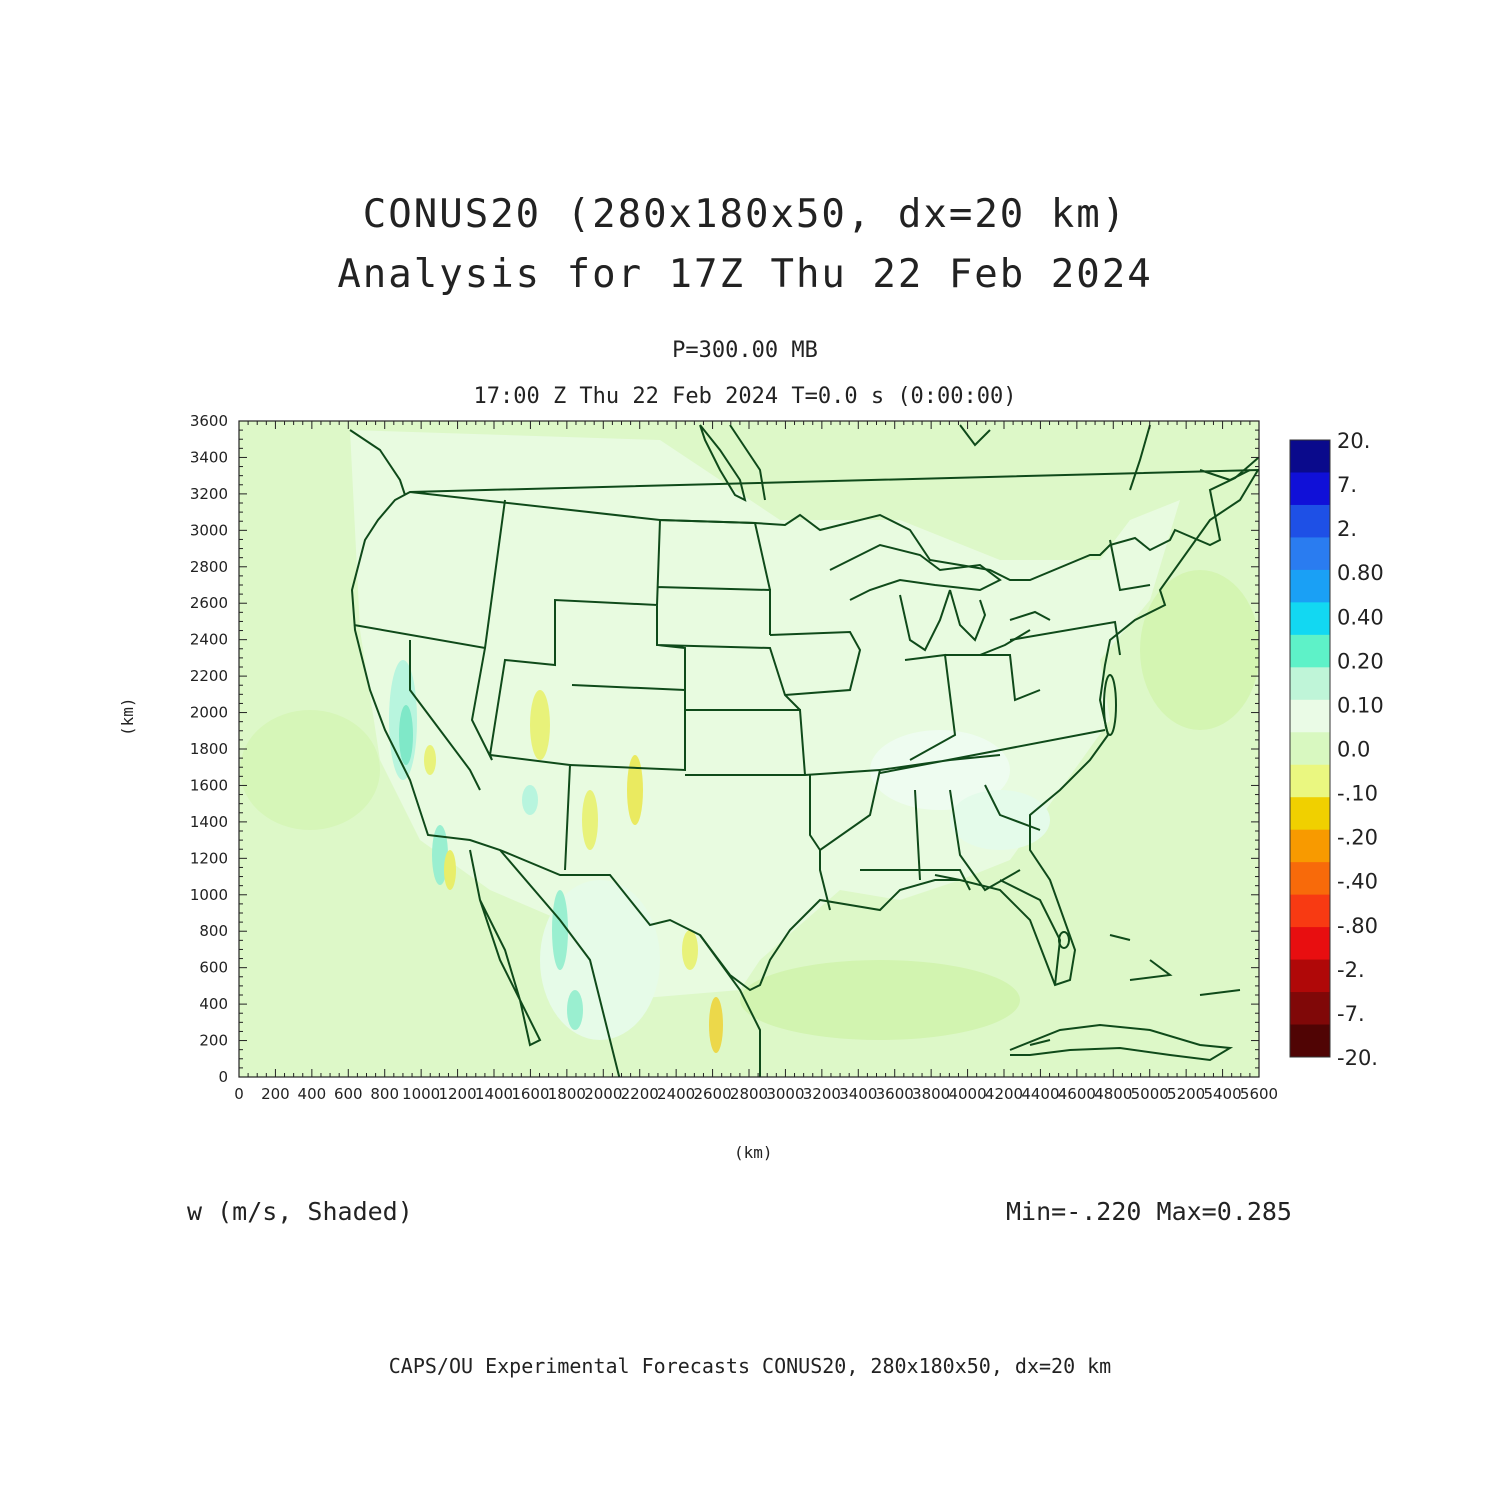 The height and width of the screenshot is (1500, 1500). I want to click on y-tick-label: 1600, so click(209, 785).